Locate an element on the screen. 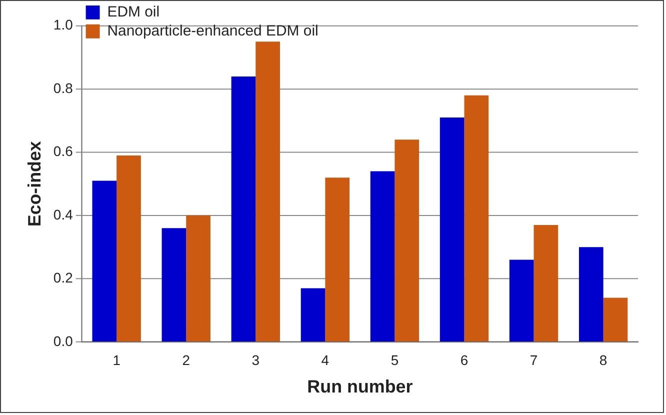 Image resolution: width=666 pixels, height=415 pixels. legend-label: EDM oil is located at coordinates (133, 12).